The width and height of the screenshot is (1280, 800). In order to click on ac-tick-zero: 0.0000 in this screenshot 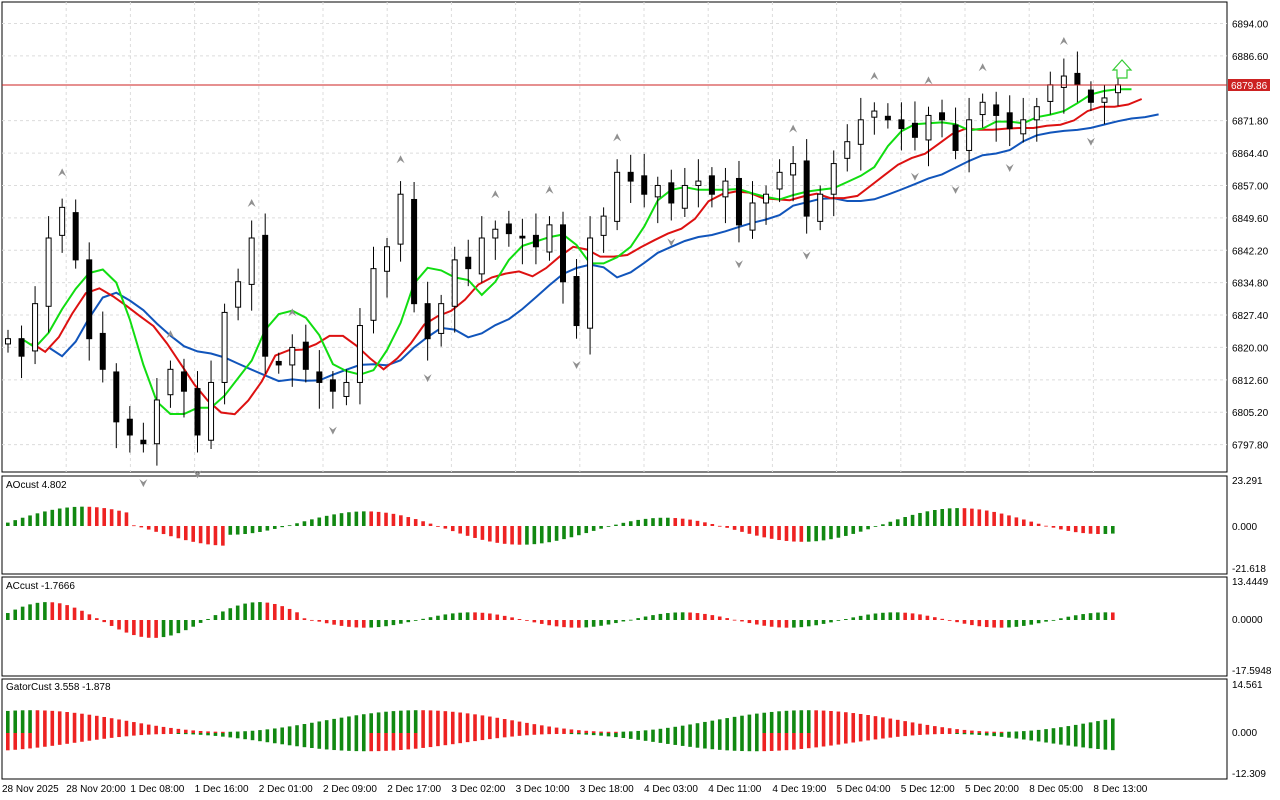, I will do `click(1247, 620)`.